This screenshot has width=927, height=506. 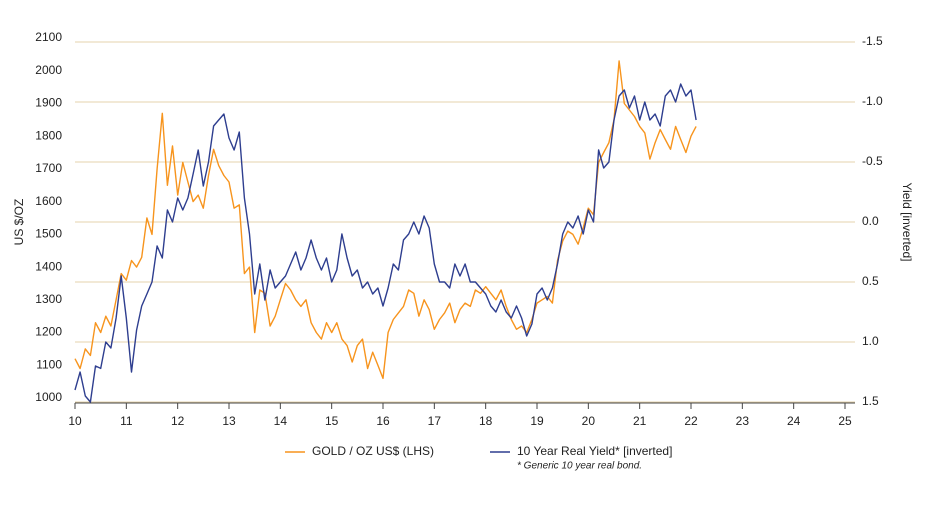 What do you see at coordinates (48, 168) in the screenshot?
I see `y-tick-label: 1700` at bounding box center [48, 168].